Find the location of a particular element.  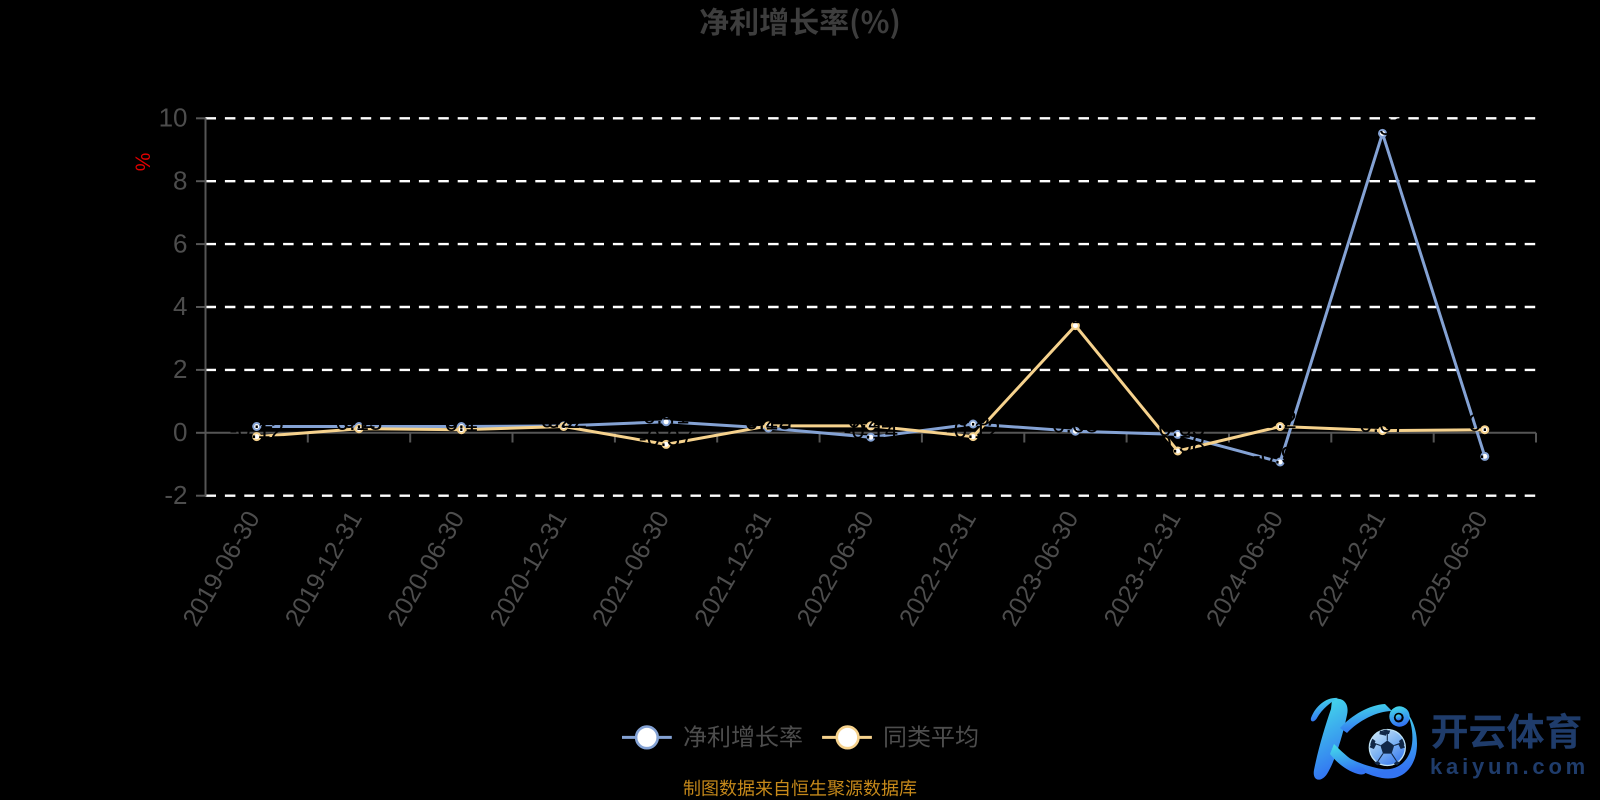

svg-text: 10 is located at coordinates (173, 118).